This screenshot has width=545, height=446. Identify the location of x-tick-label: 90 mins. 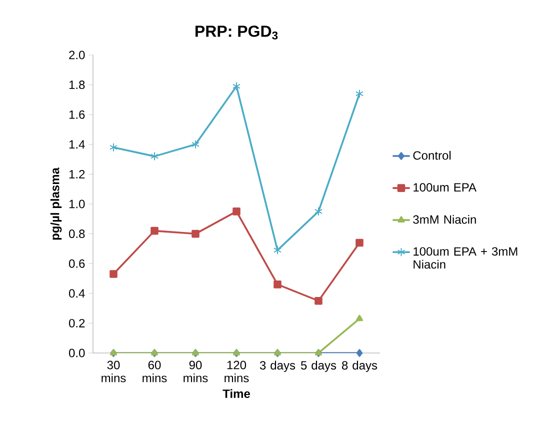
(196, 371).